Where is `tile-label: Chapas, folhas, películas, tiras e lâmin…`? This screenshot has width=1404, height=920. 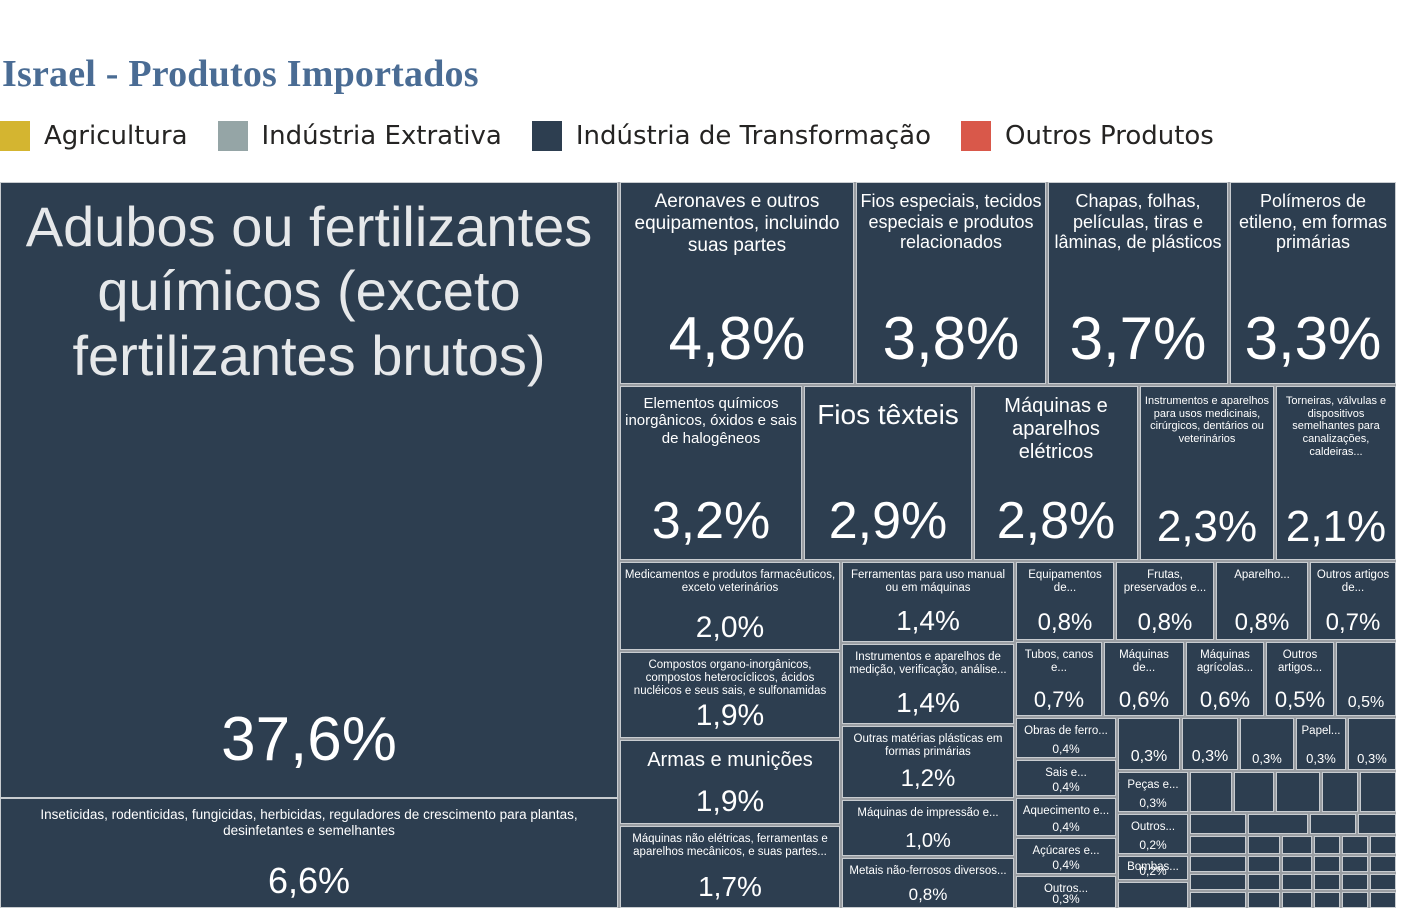
tile-label: Chapas, folhas, películas, tiras e lâmin… is located at coordinates (1138, 222).